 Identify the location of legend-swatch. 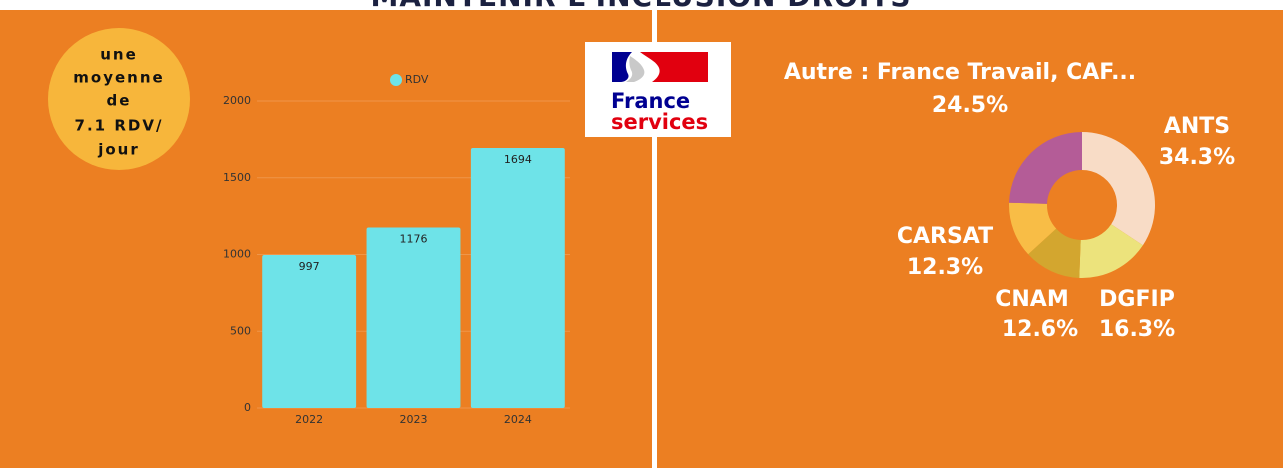
(396, 80).